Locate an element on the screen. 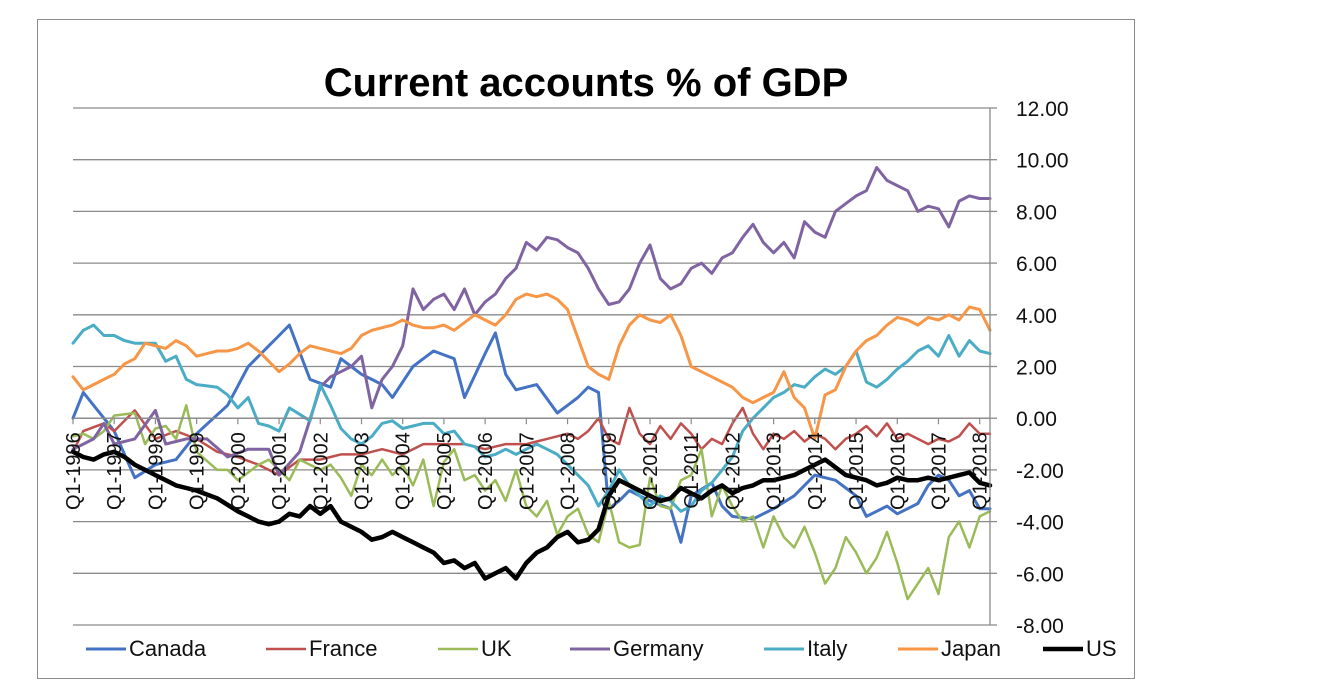 The width and height of the screenshot is (1340, 698). x-tick-label: Q1-1997 is located at coordinates (115, 471).